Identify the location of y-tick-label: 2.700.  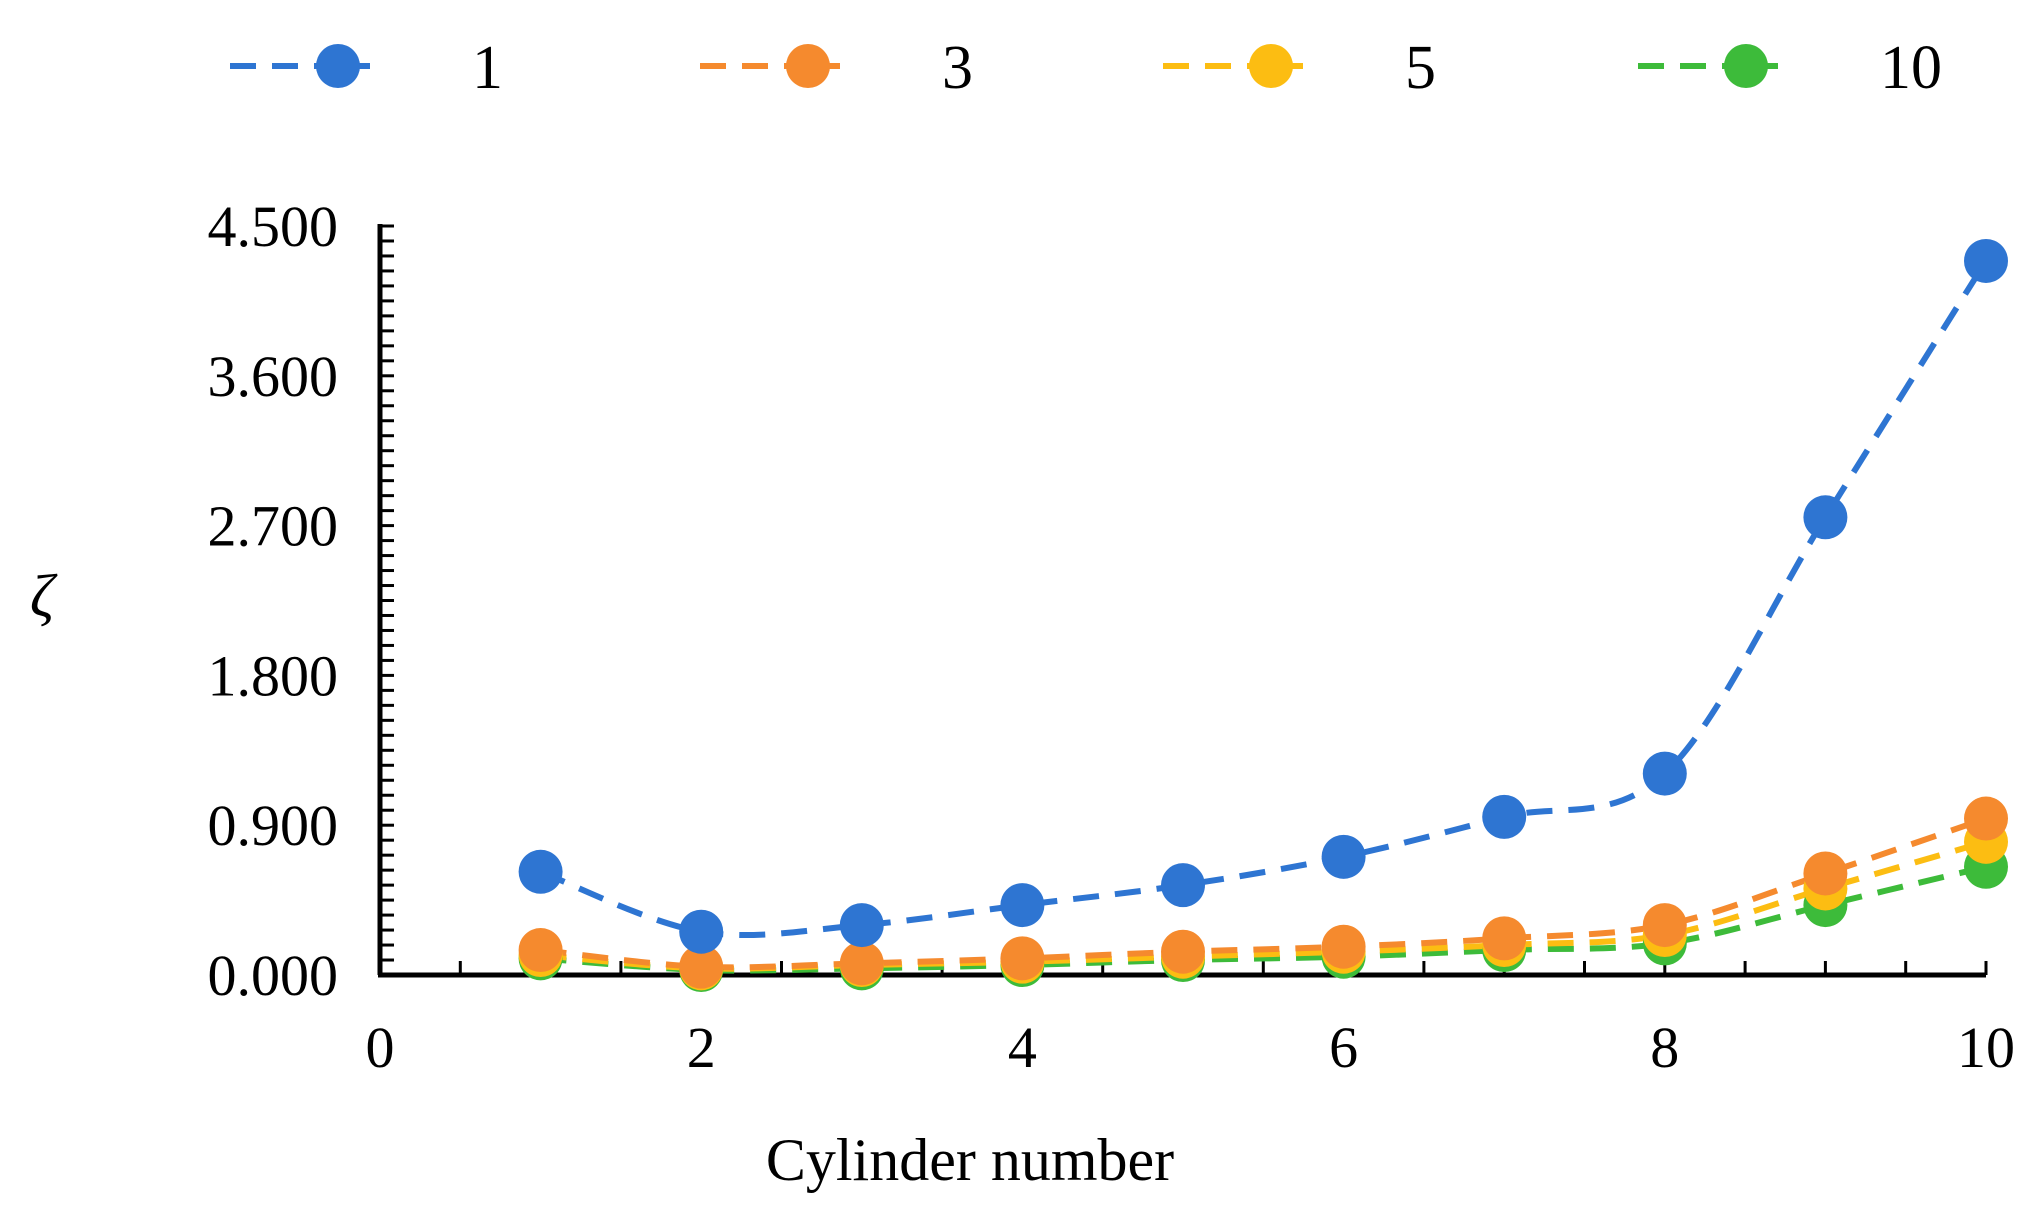
(273, 526).